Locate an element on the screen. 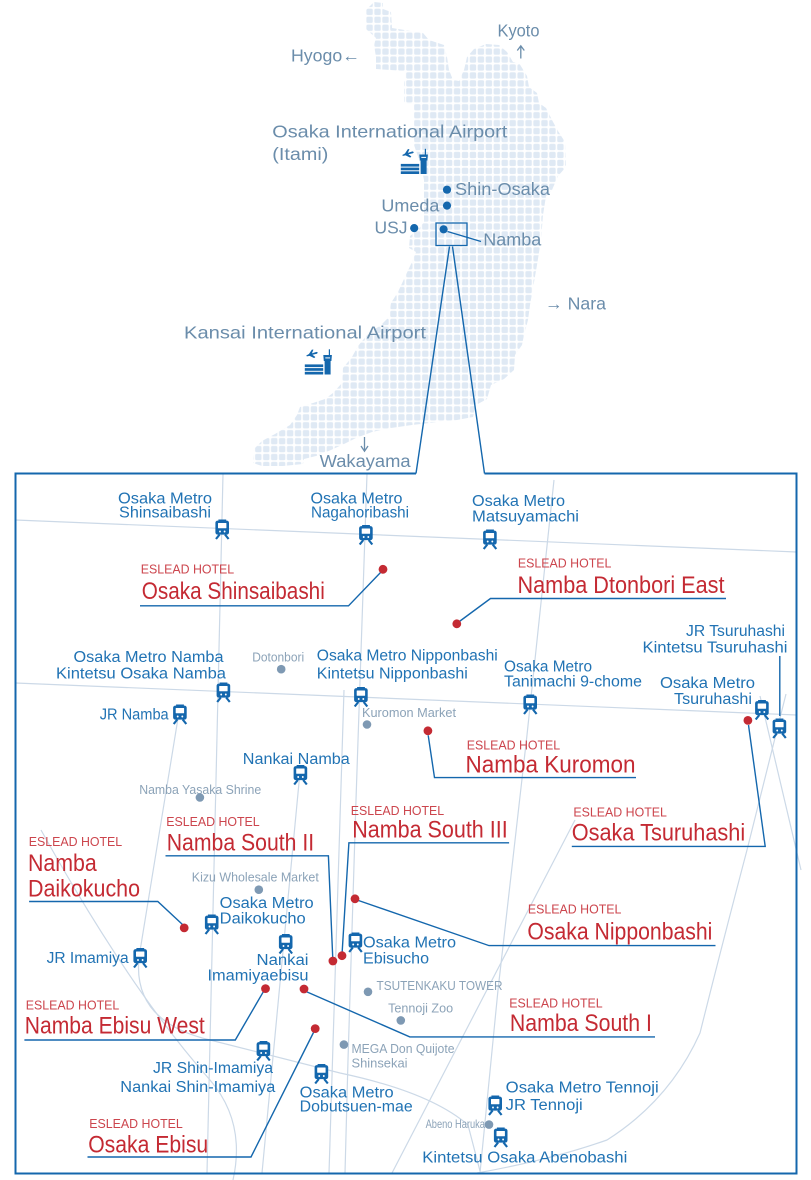 The image size is (811, 1180). svg-text: Namba Ebisu West is located at coordinates (115, 1026).